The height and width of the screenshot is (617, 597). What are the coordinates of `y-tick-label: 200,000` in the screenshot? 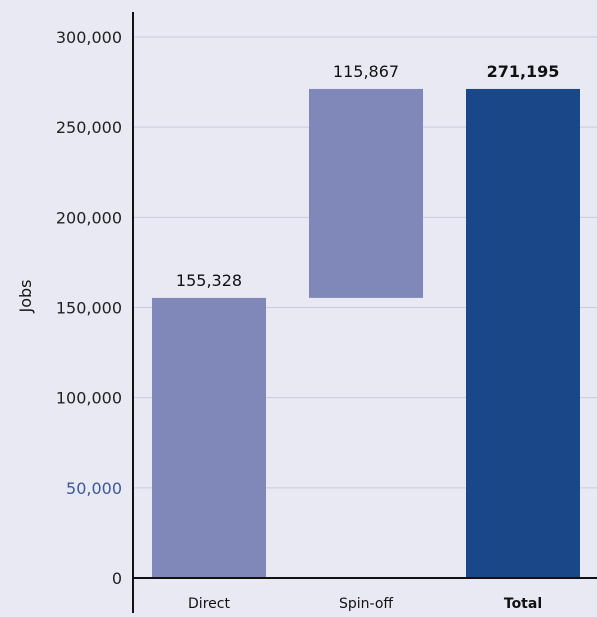 It's located at (89, 217).